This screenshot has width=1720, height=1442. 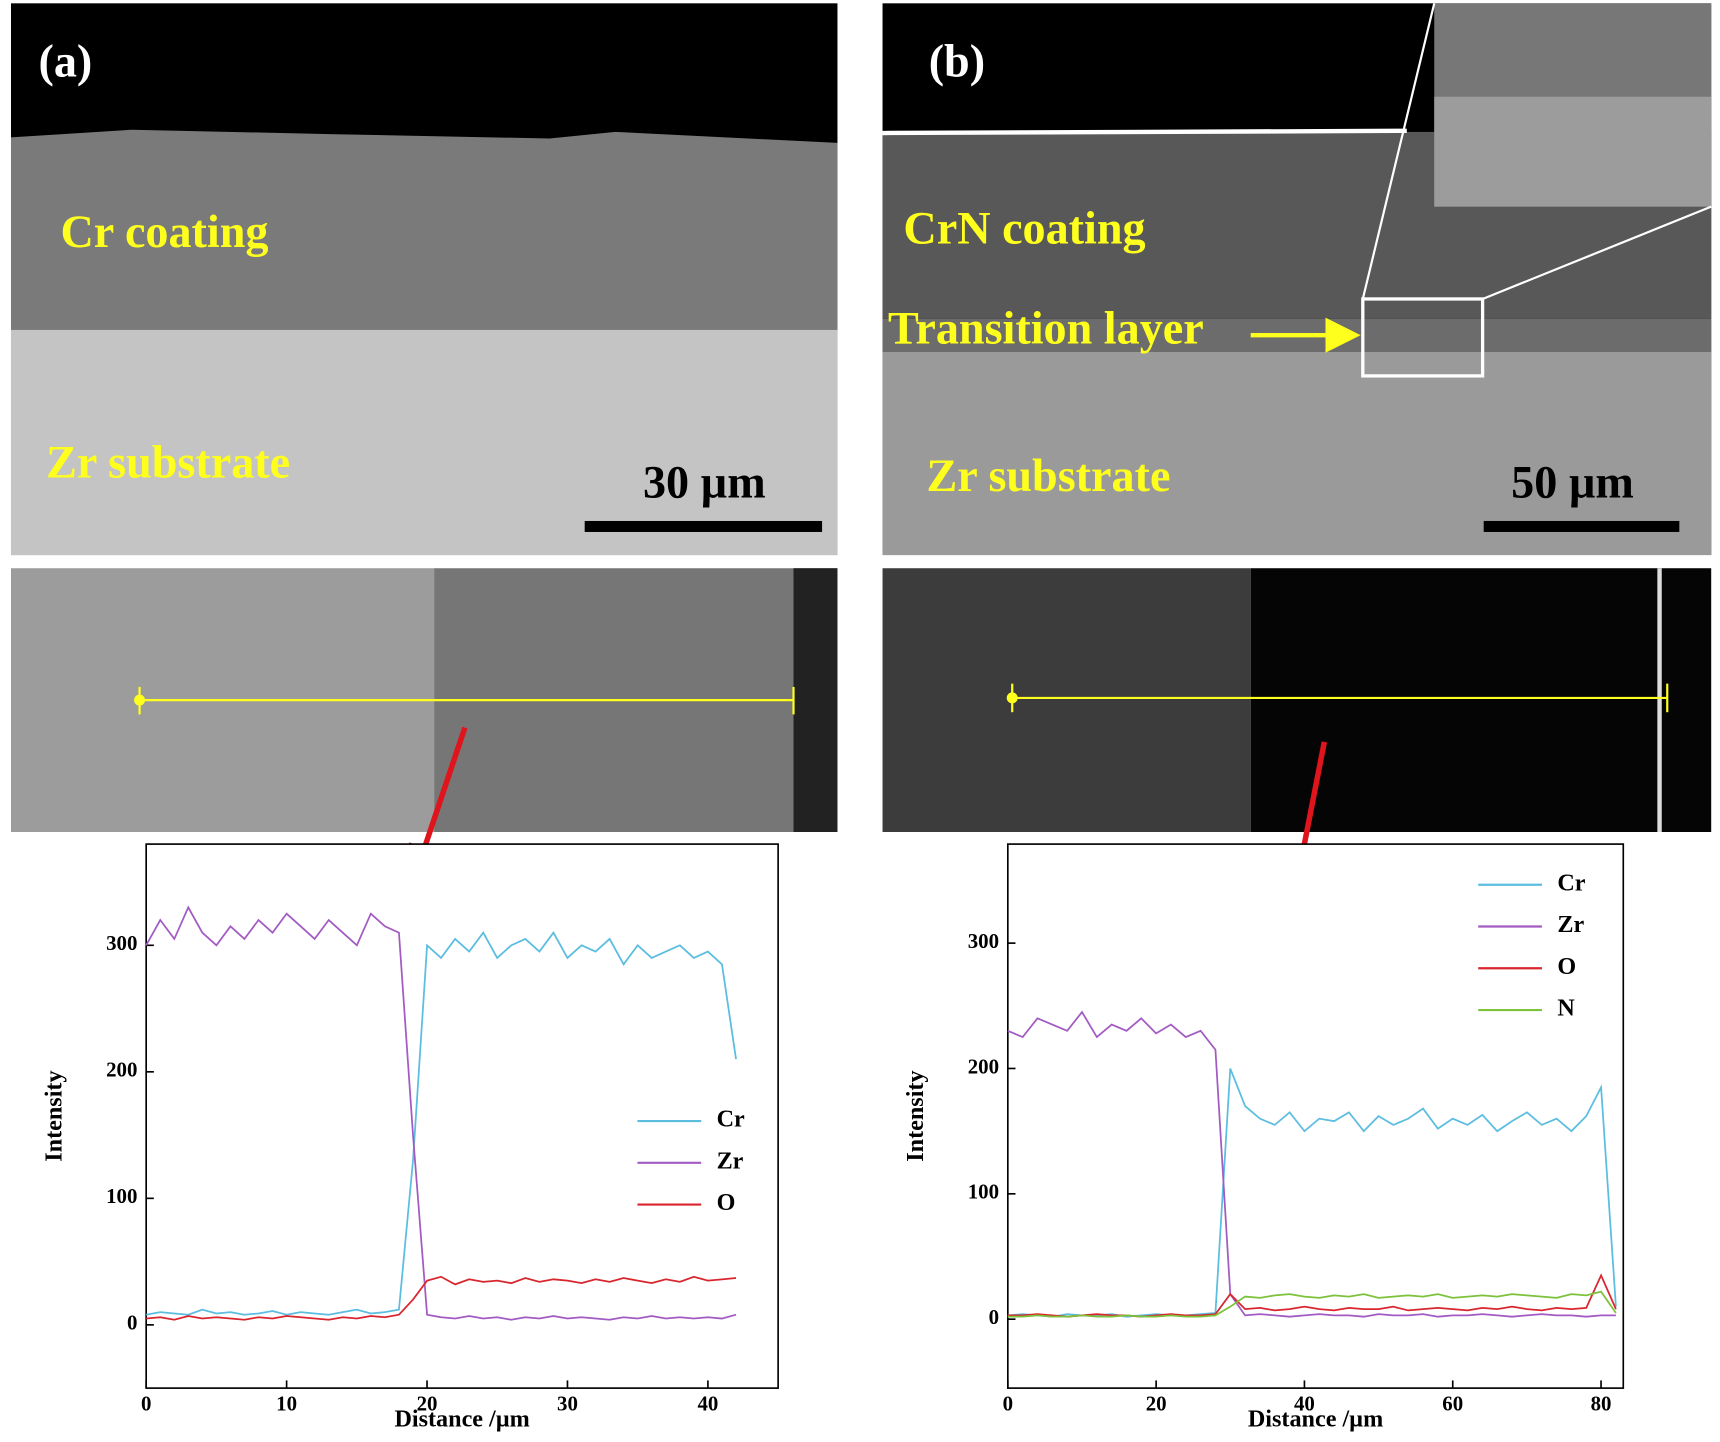 What do you see at coordinates (65, 61) in the screenshot?
I see `panel-label: (a)` at bounding box center [65, 61].